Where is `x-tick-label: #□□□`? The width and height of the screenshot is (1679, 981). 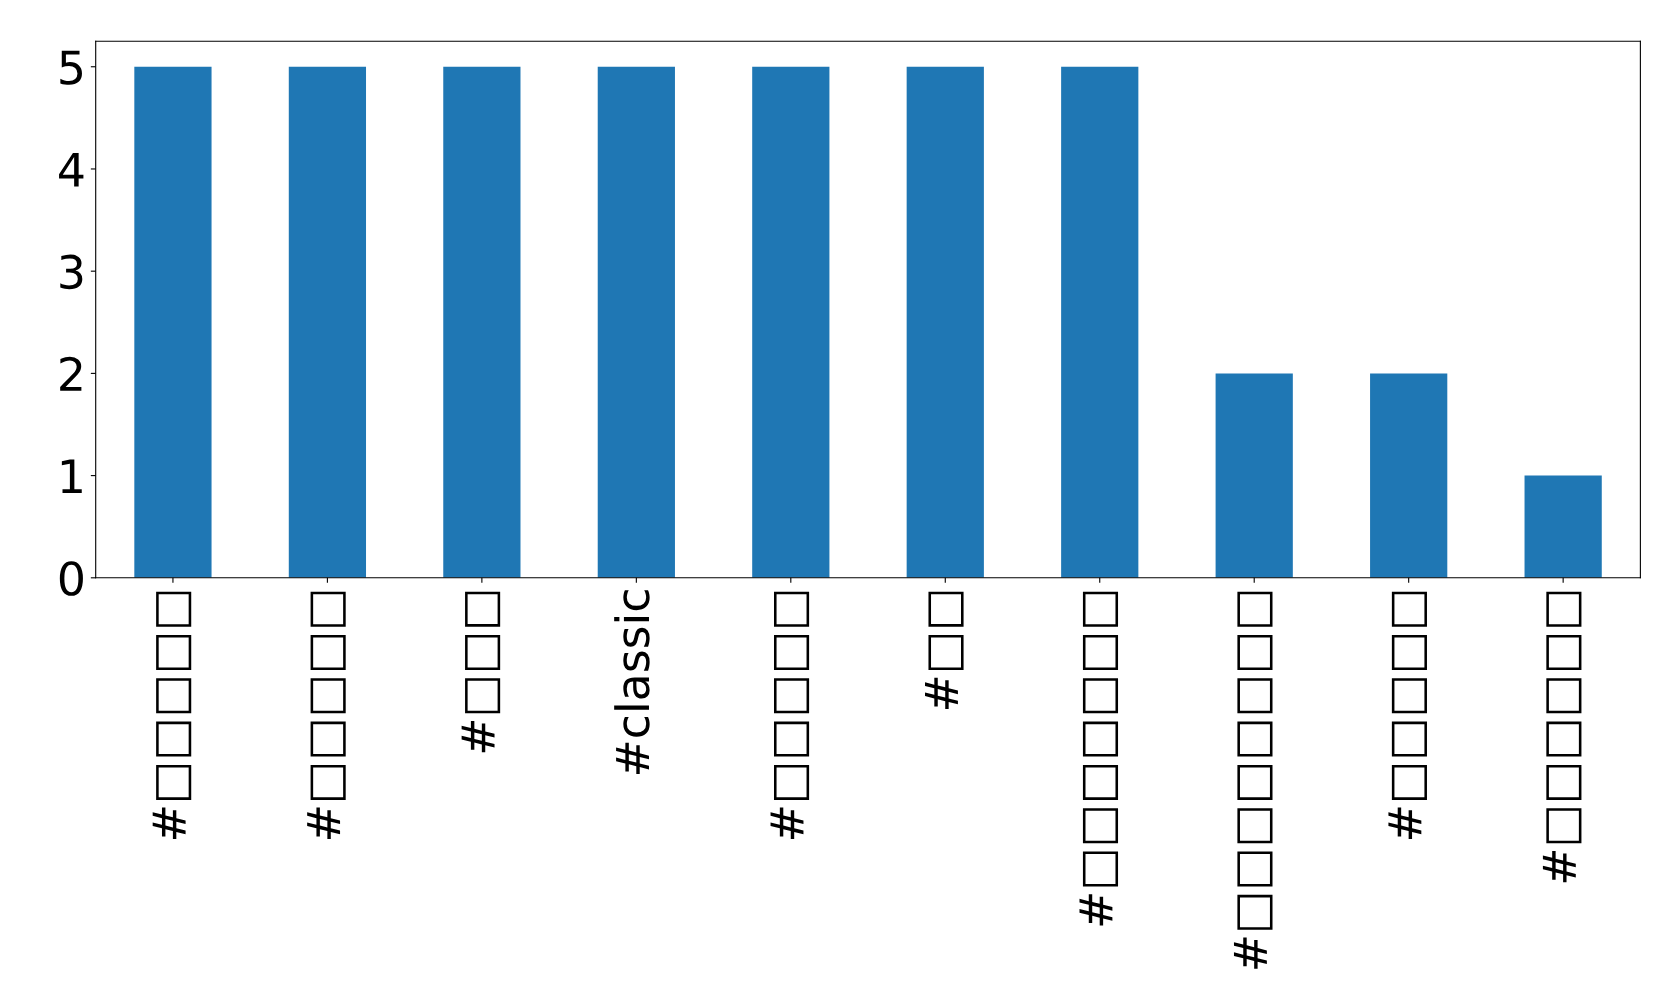 x-tick-label: #□□□ is located at coordinates (481, 672).